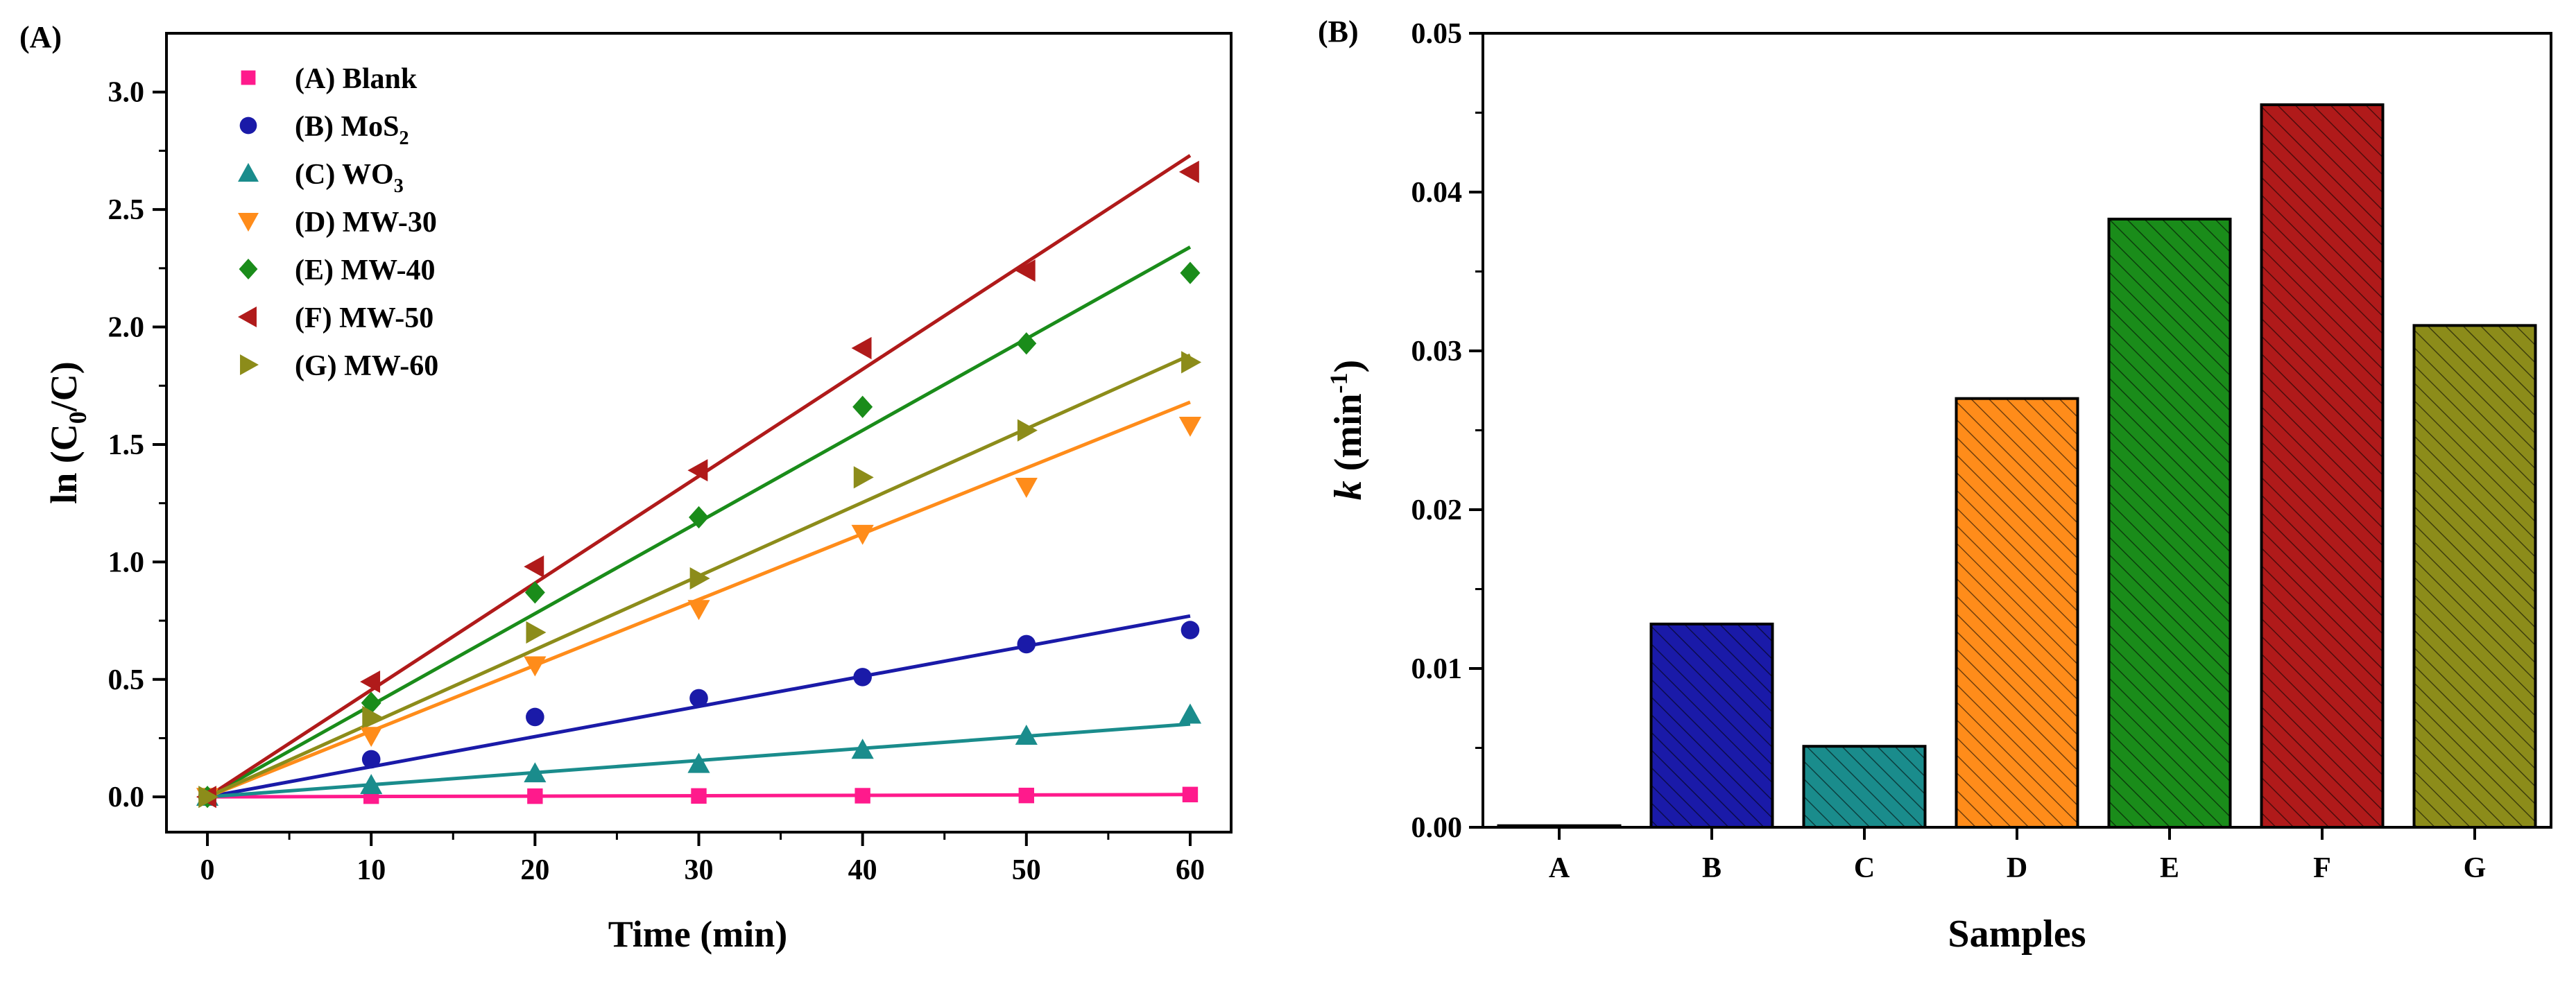 The image size is (2576, 984). Describe the element at coordinates (126, 210) in the screenshot. I see `y-tick-label: 2.5` at that location.